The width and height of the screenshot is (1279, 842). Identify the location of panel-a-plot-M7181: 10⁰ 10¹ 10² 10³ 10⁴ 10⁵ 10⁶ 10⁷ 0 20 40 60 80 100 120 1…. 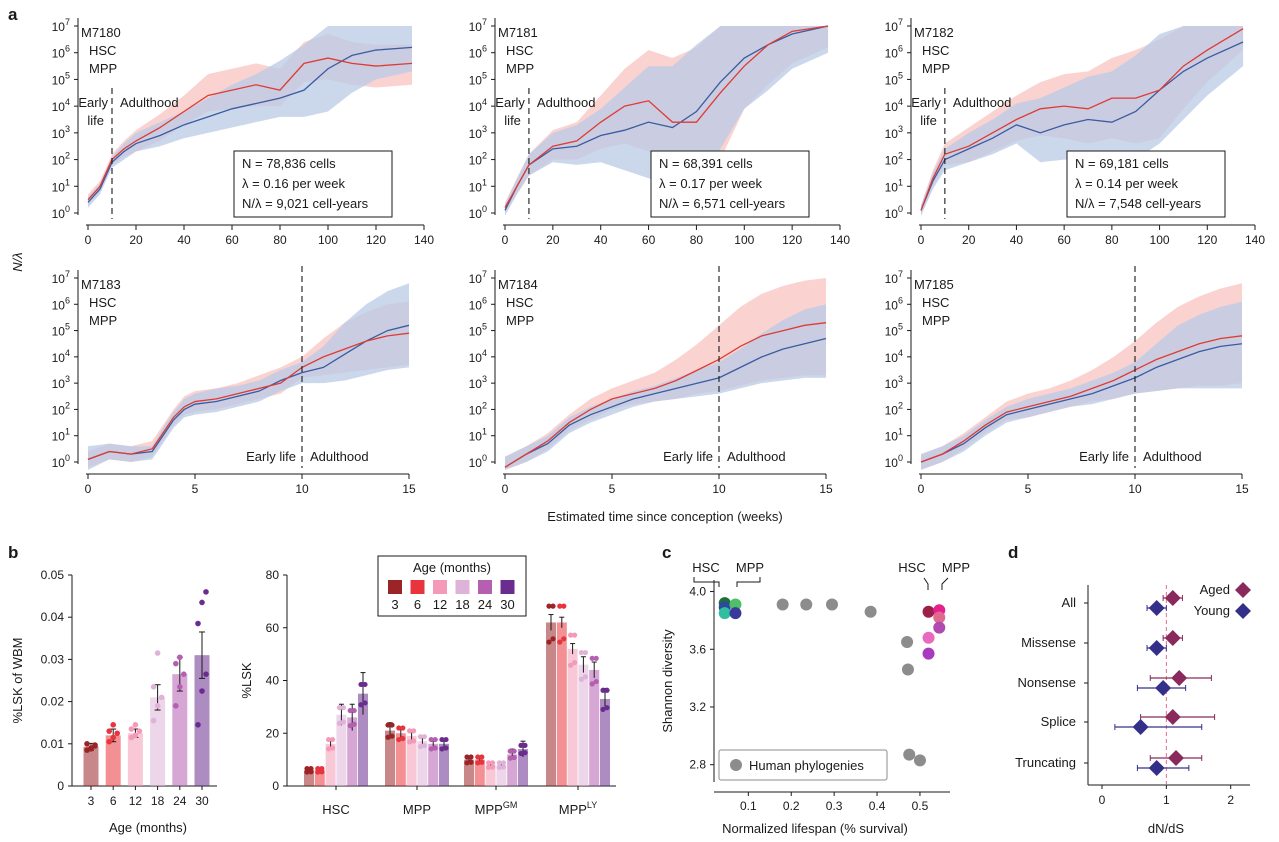
(660, 132).